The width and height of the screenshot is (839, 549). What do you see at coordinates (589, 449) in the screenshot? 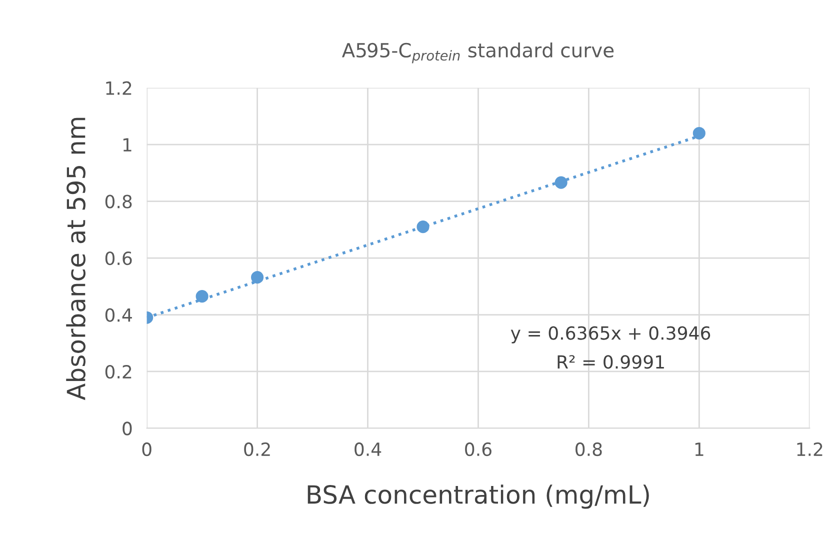
I see `x-tick-label: 0.8` at bounding box center [589, 449].